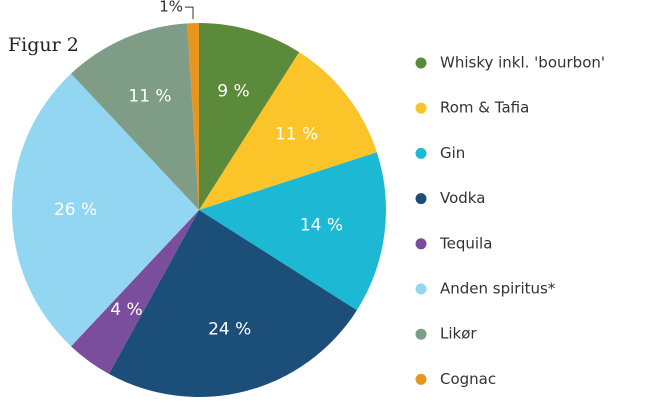 Image resolution: width=652 pixels, height=410 pixels. What do you see at coordinates (484, 108) in the screenshot?
I see `legend-label: Rom & Tafia` at bounding box center [484, 108].